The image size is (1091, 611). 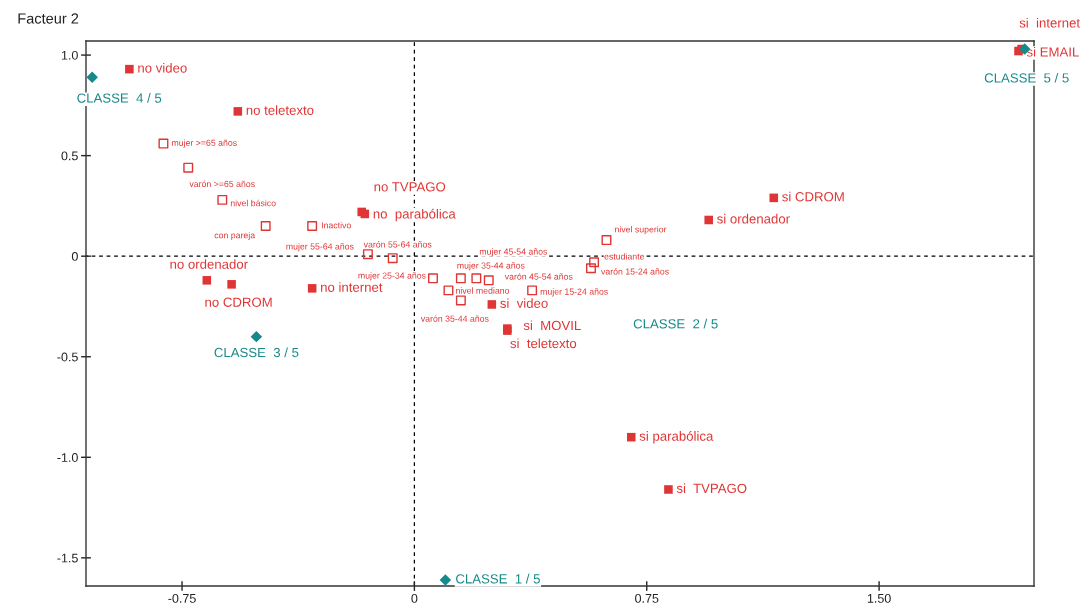 I want to click on data-label: estudiante, so click(x=624, y=256).